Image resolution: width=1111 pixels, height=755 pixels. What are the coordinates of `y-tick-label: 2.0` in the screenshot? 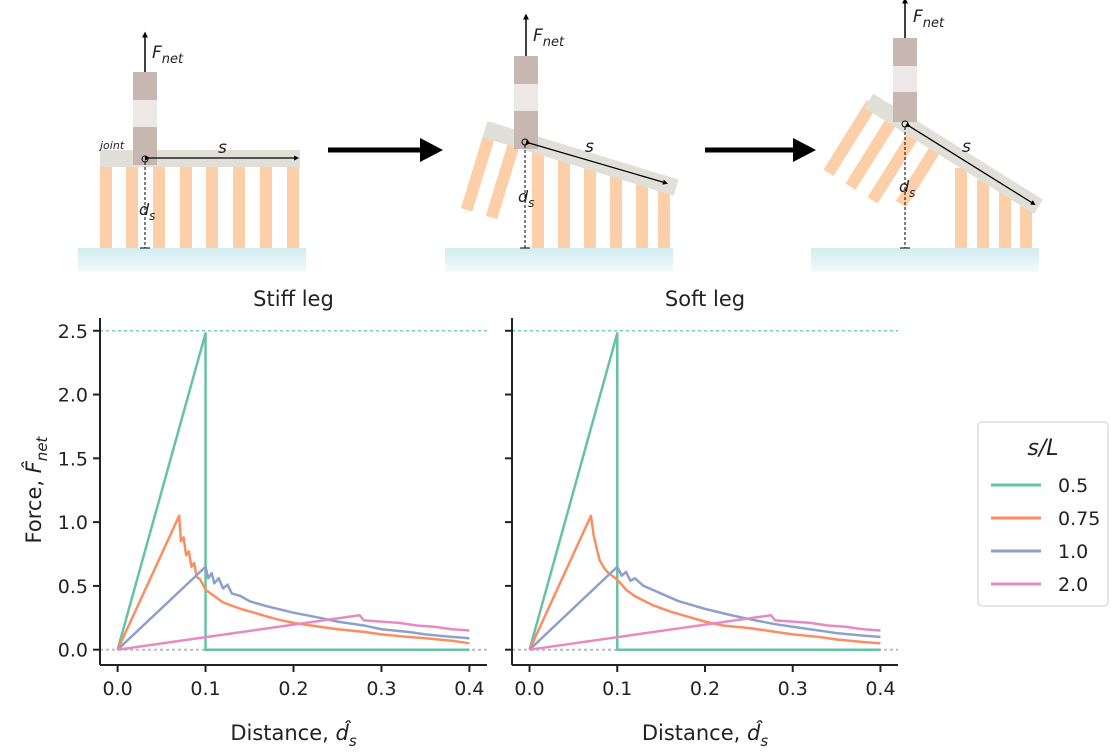 It's located at (73, 396).